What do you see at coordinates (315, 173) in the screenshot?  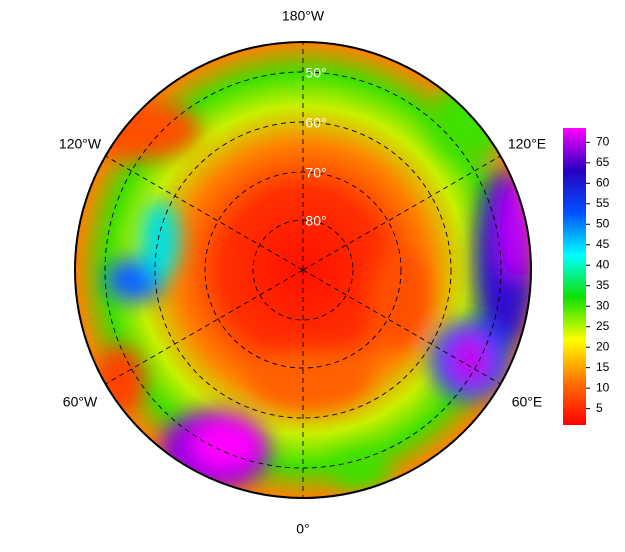 I see `parallel-label: 70°` at bounding box center [315, 173].